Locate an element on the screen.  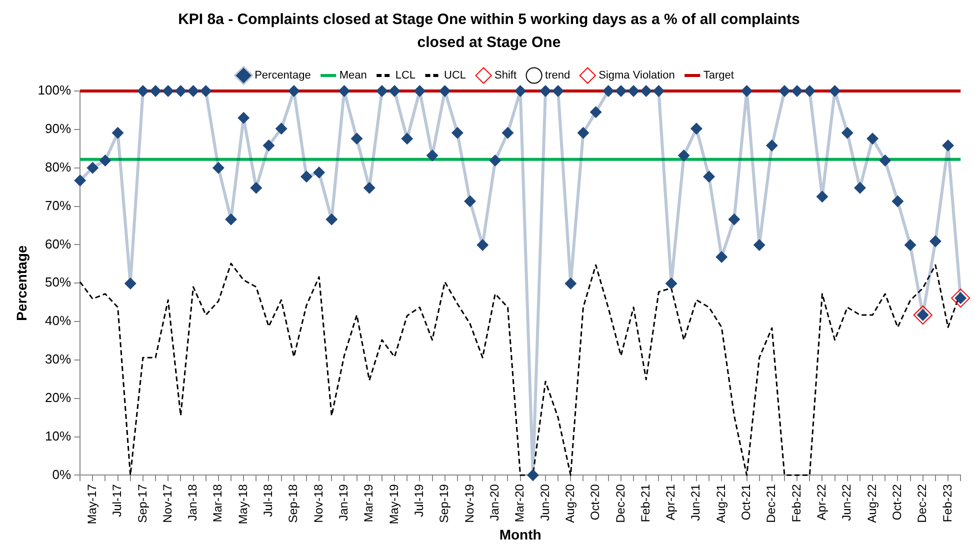
legend-label: LCL is located at coordinates (405, 76).